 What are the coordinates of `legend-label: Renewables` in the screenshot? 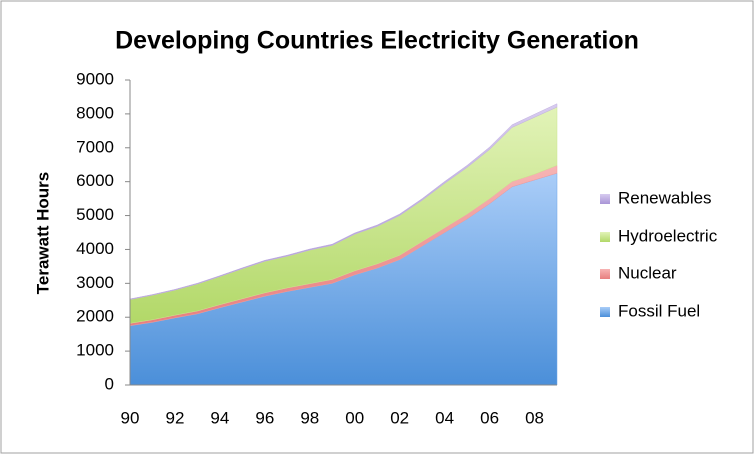 It's located at (665, 197).